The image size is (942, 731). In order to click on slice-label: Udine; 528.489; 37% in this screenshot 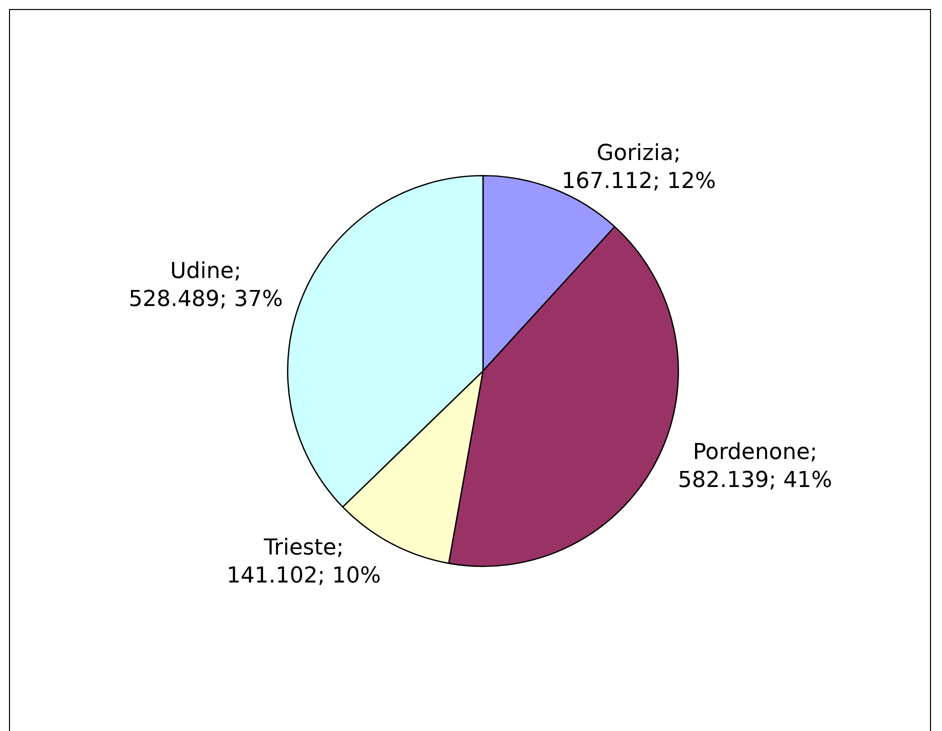, I will do `click(205, 285)`.